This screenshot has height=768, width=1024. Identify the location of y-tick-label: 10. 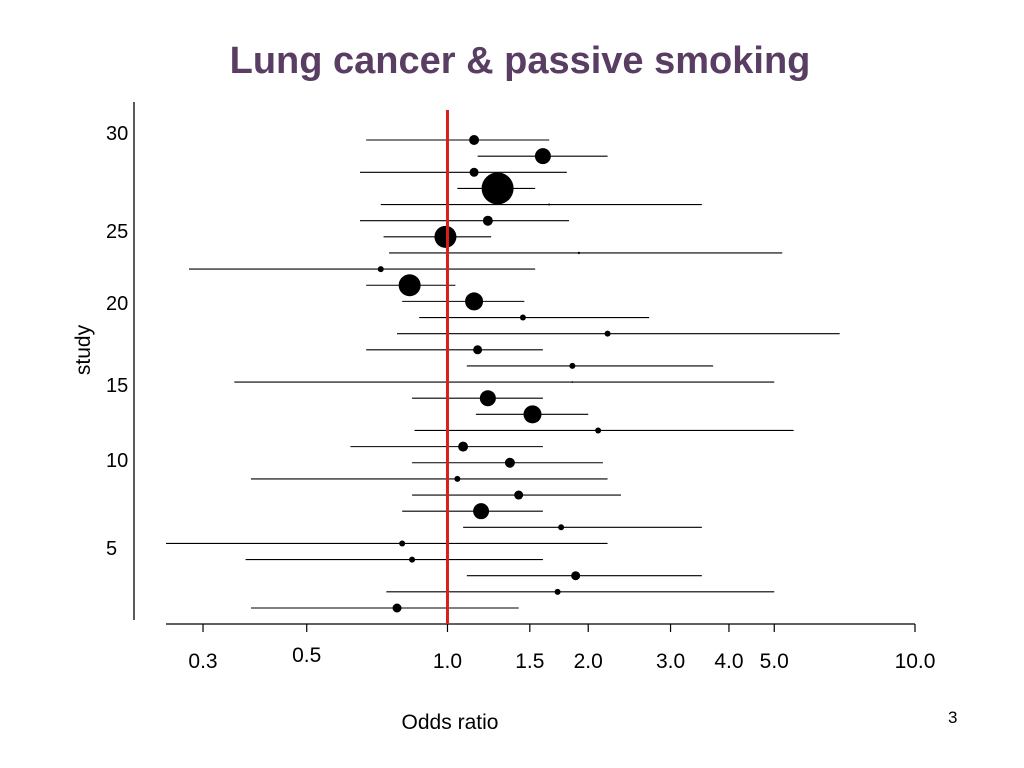
(117, 461).